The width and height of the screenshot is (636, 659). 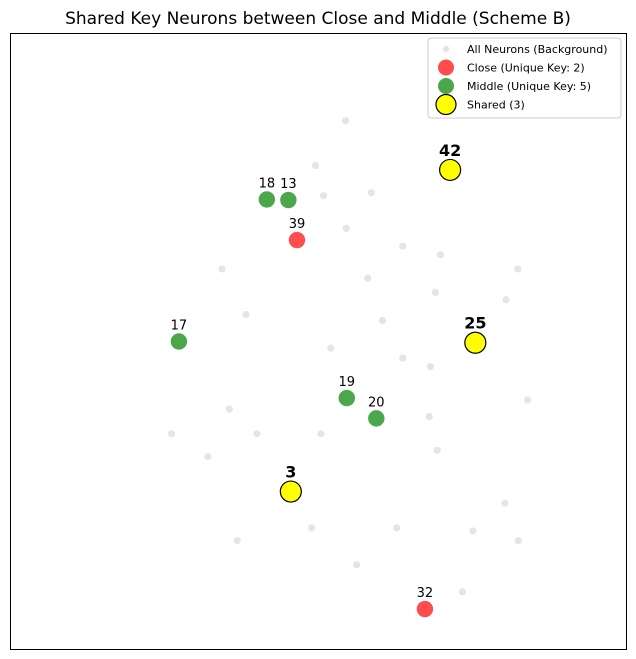 What do you see at coordinates (537, 49) in the screenshot?
I see `legend-label: All Neurons (Background)` at bounding box center [537, 49].